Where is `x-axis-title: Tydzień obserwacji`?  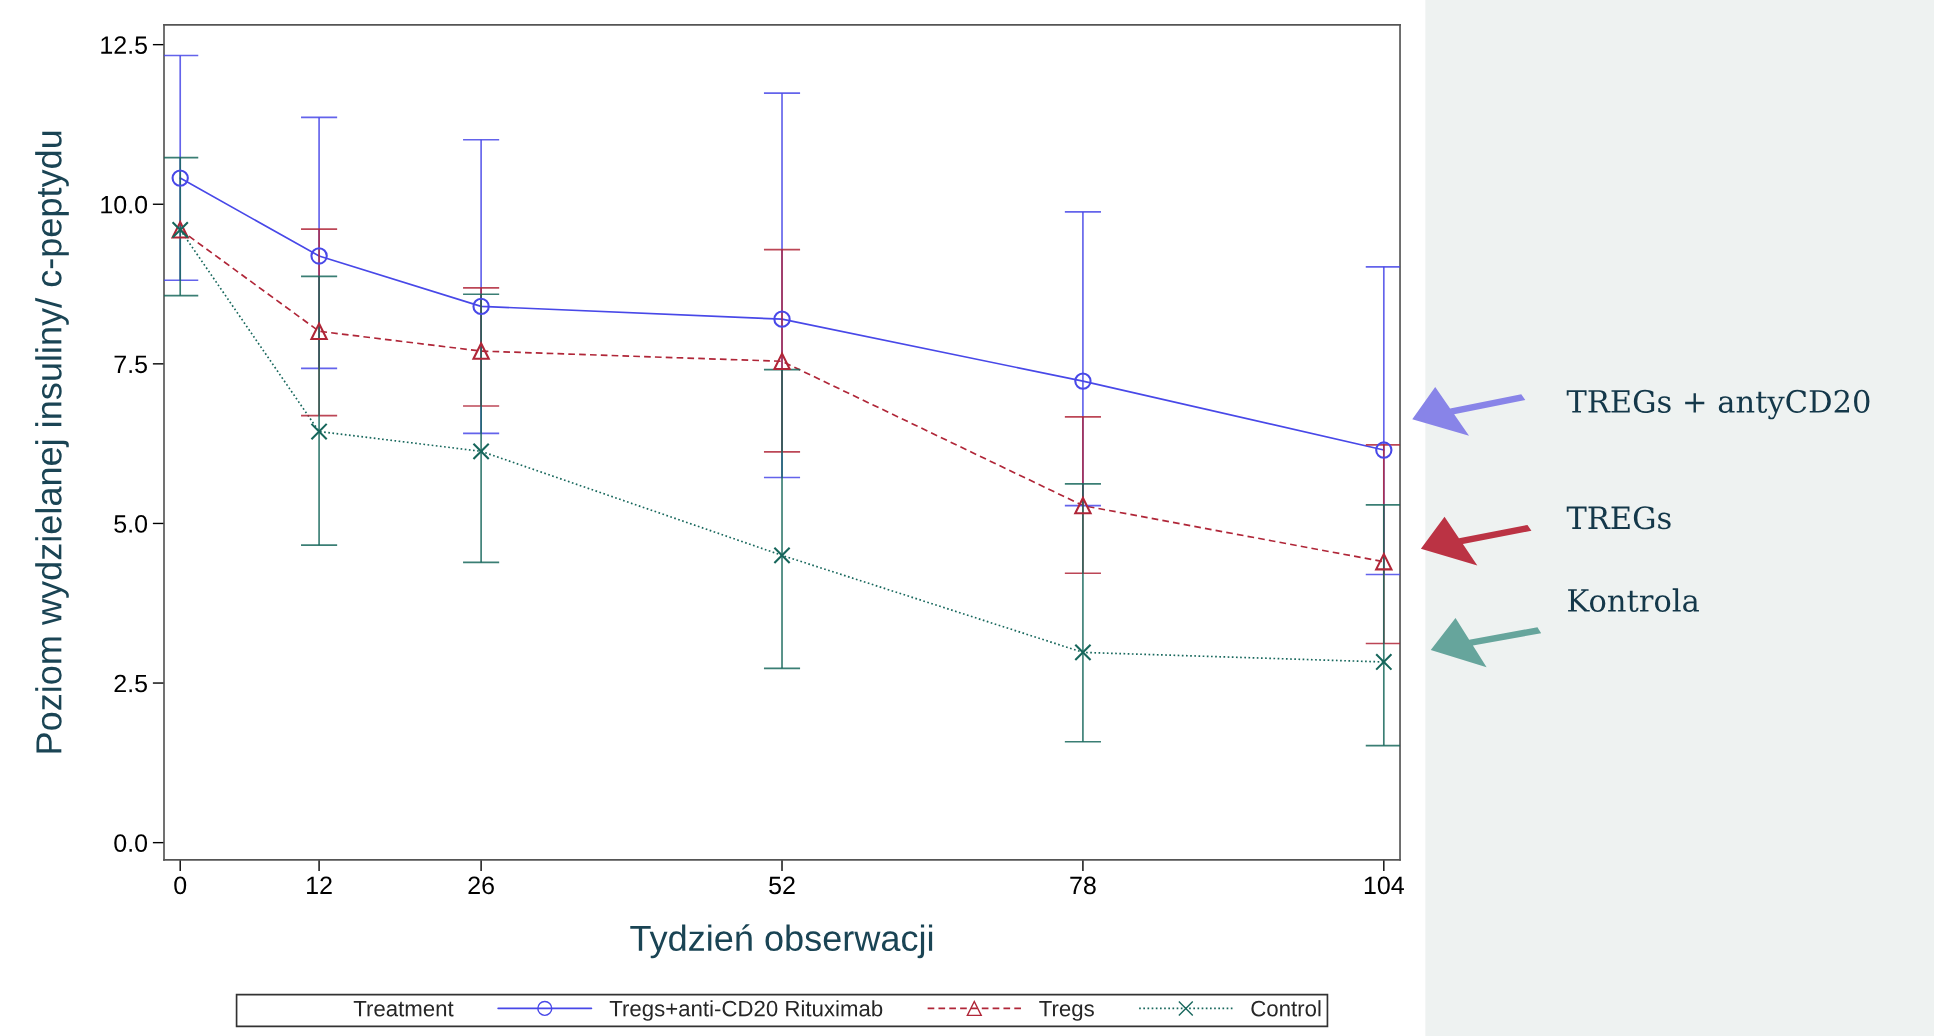
x-axis-title: Tydzień obserwacji is located at coordinates (781, 941).